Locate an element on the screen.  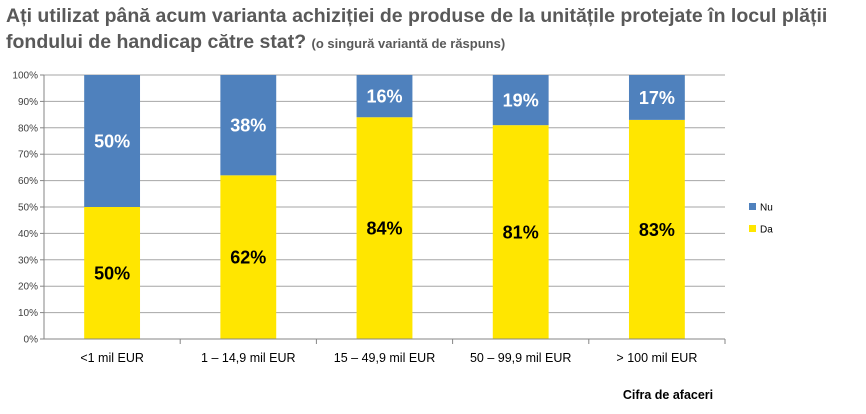
y-tick-label: 50% is located at coordinates (28, 208).